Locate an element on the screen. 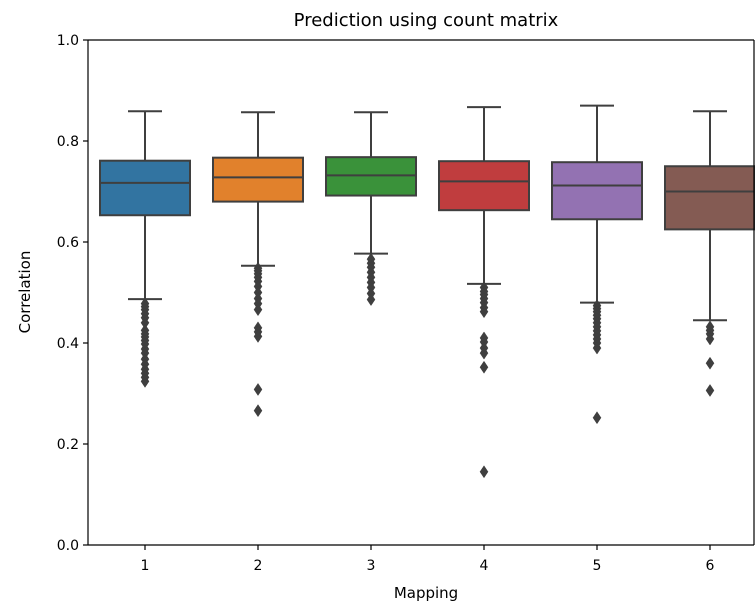 This screenshot has height=604, width=755. x-tick-label-2: 2 is located at coordinates (258, 566).